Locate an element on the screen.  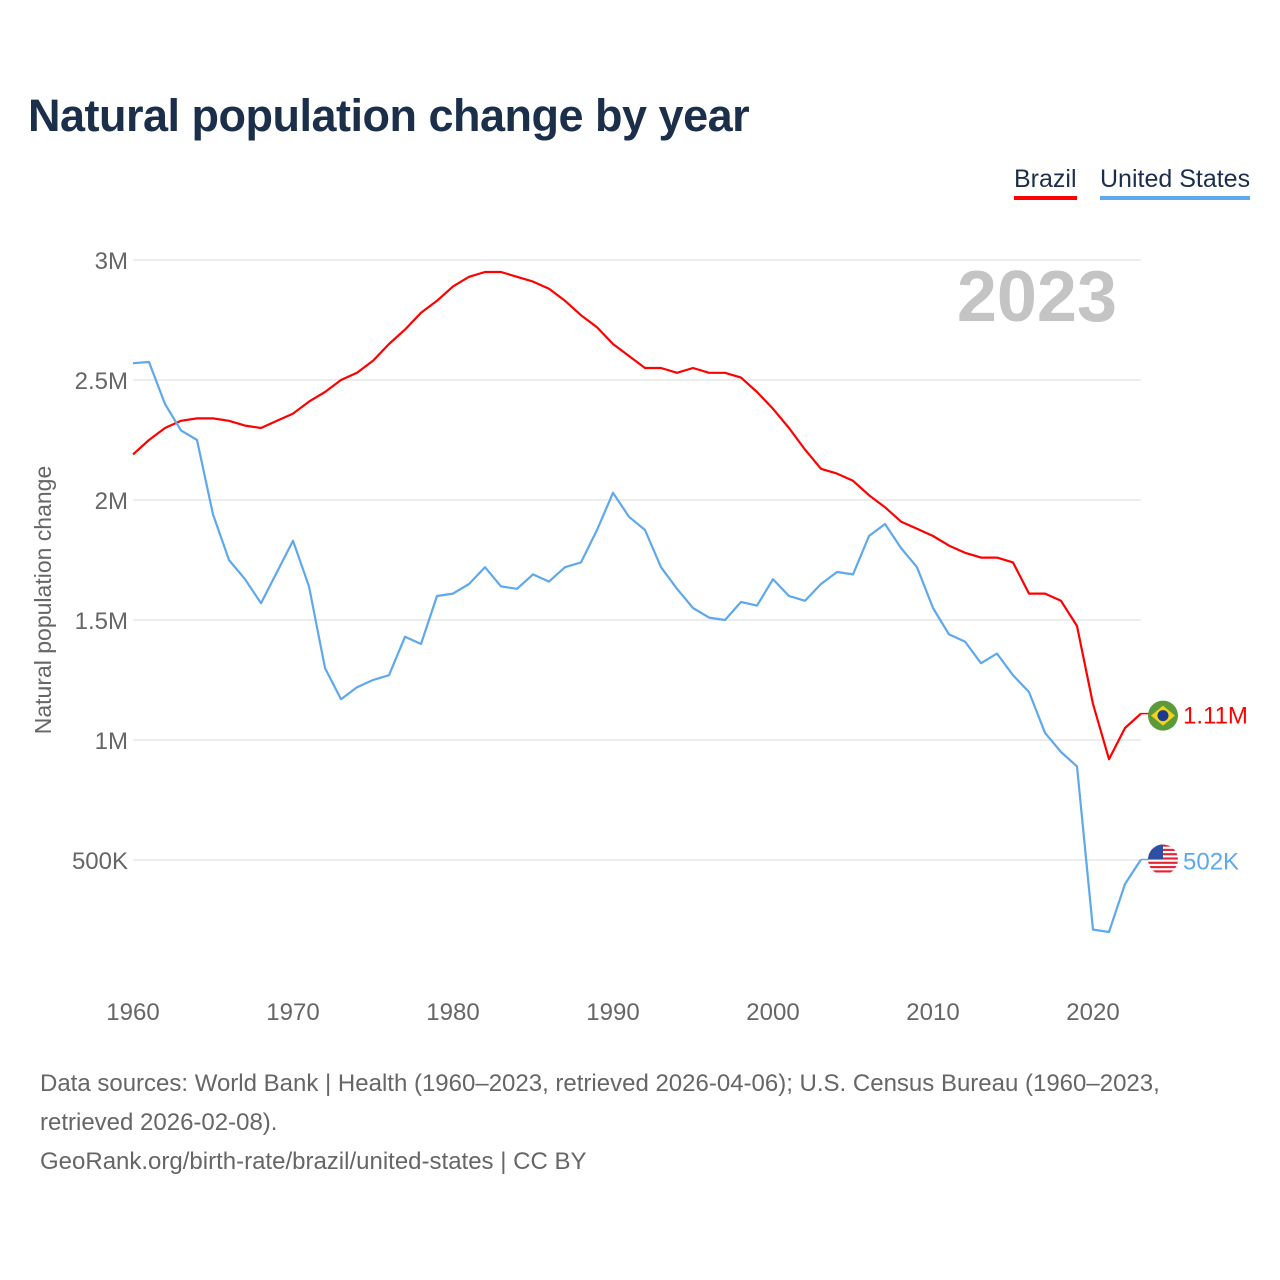
y-tick-label: 500K is located at coordinates (100, 861).